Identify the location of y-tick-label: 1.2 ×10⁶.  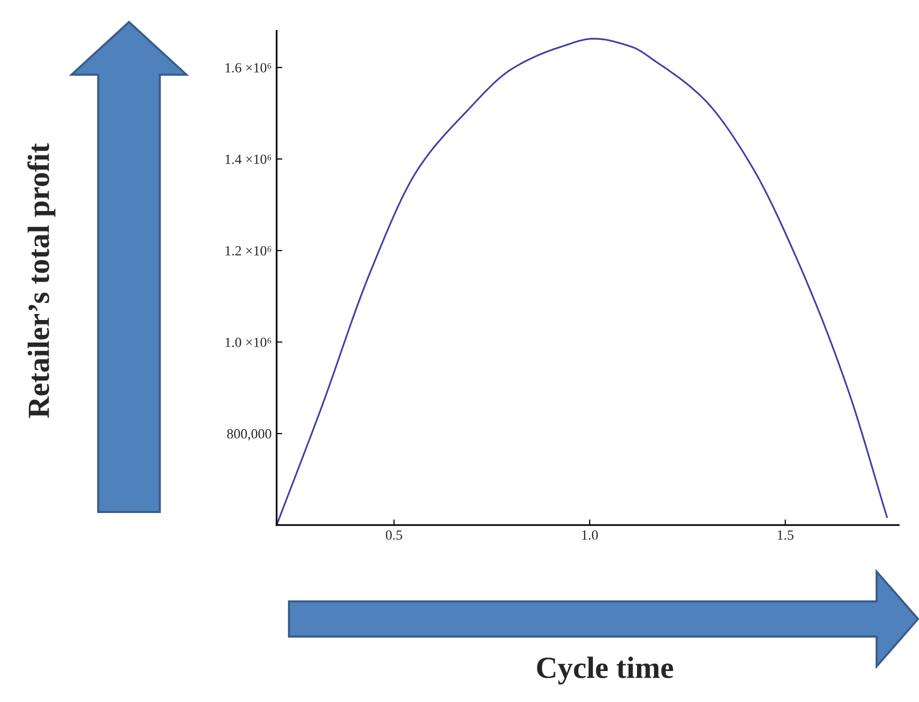
(249, 251).